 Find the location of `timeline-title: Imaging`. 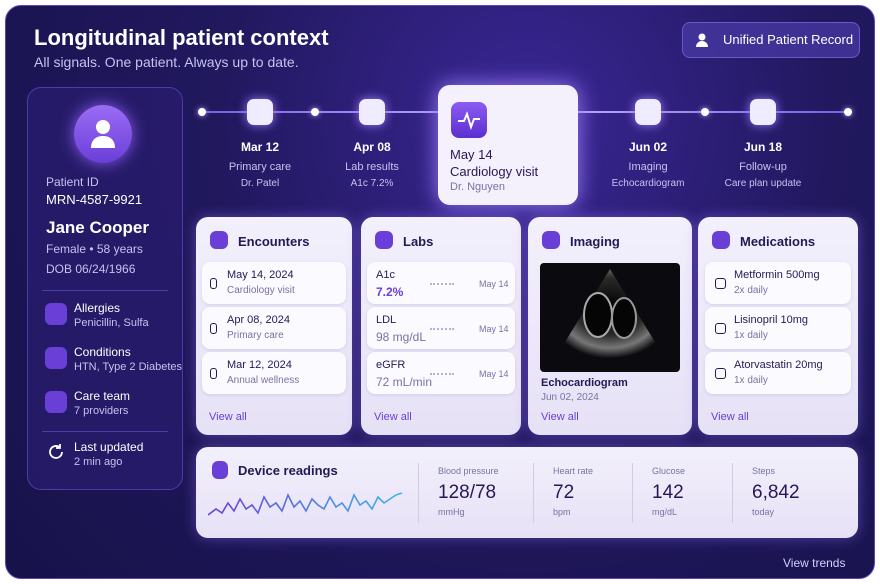

timeline-title: Imaging is located at coordinates (648, 167).